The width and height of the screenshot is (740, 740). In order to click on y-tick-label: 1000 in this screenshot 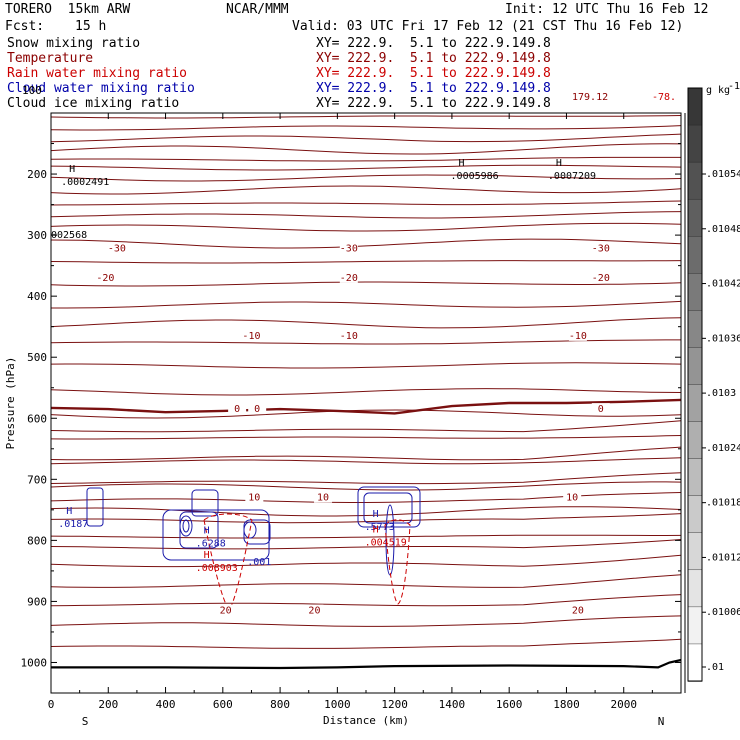, I will do `click(34, 662)`.